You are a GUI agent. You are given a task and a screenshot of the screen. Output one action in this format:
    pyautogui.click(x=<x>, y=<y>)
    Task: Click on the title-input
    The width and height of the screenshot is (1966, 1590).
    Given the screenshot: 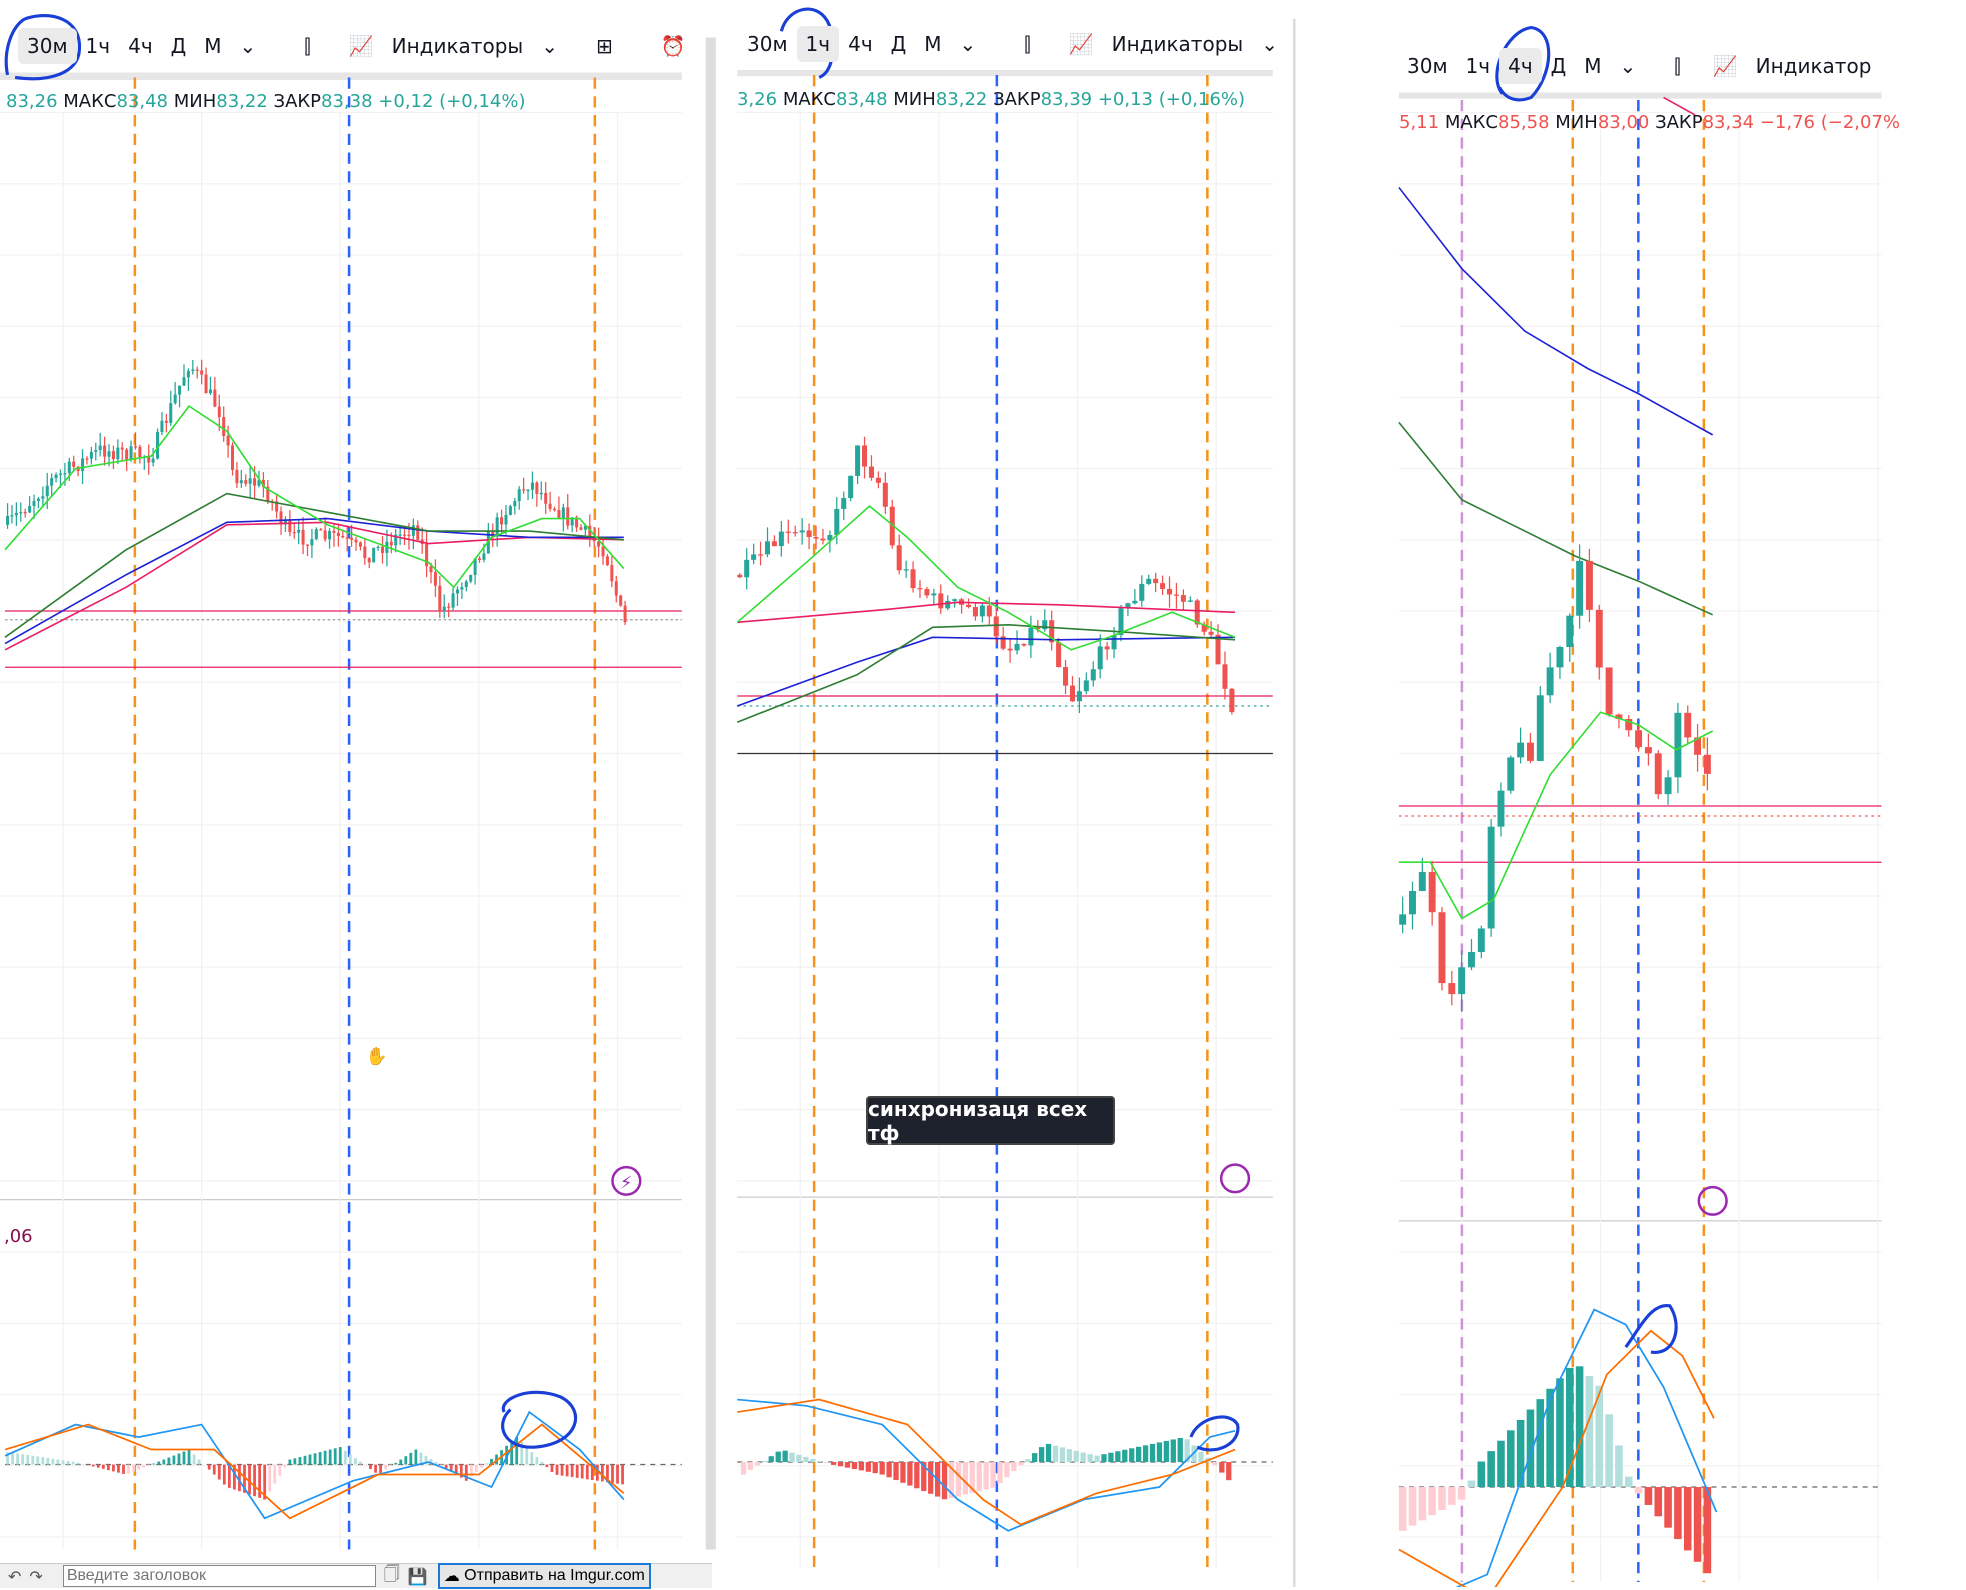 What is the action you would take?
    pyautogui.click(x=219, y=1576)
    